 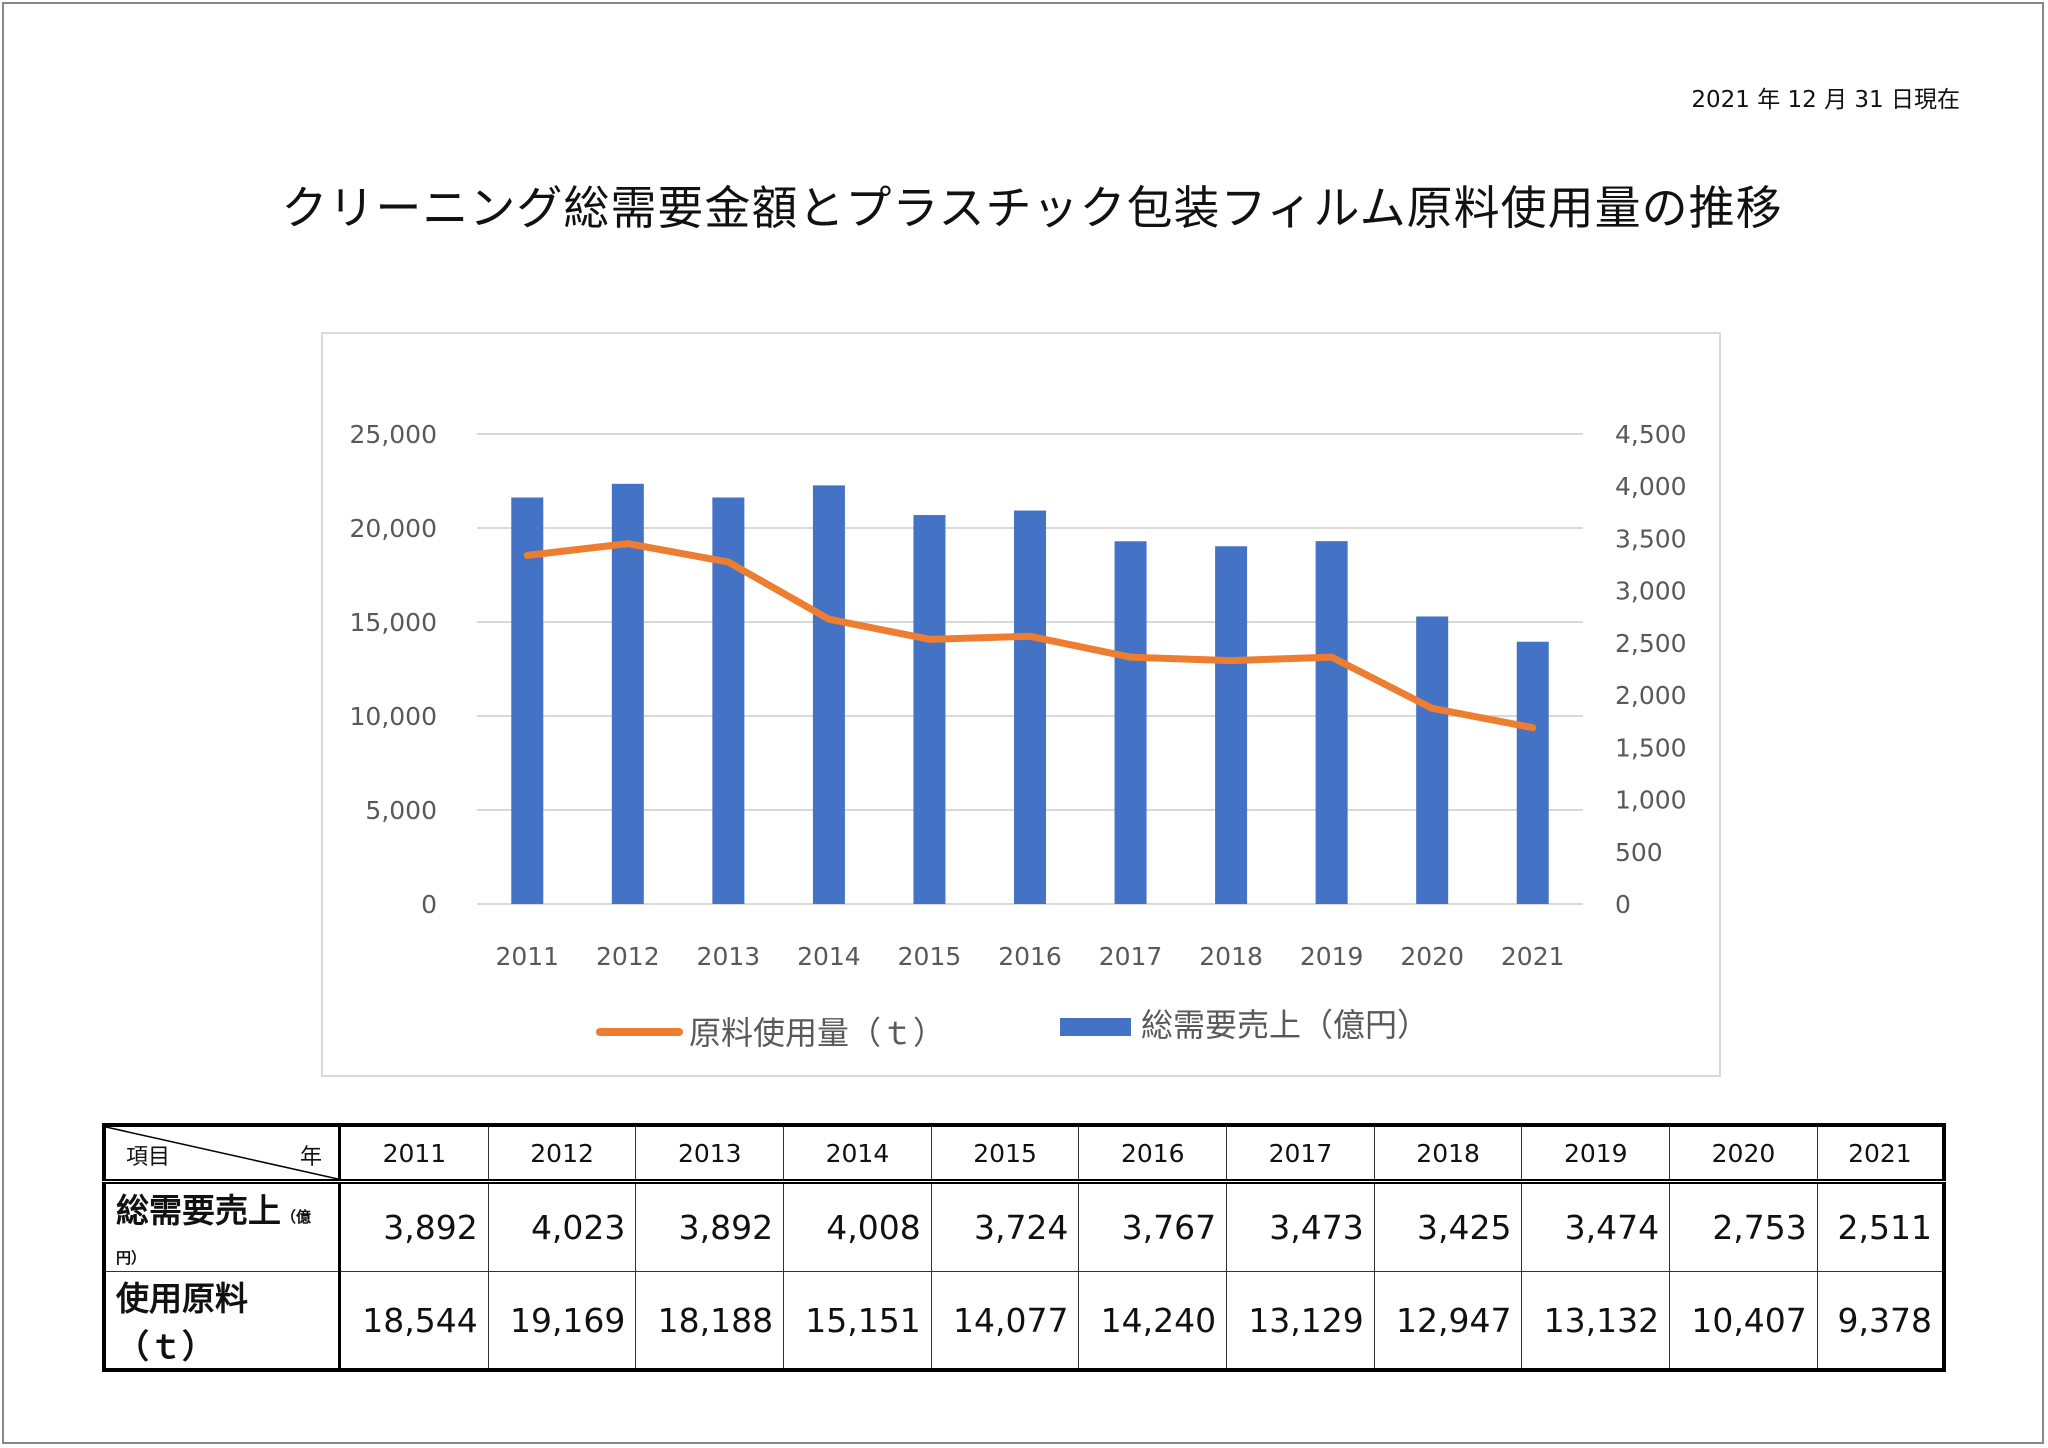 I want to click on as-of-date: 2021 年 12 月 31 日現在, so click(x=1825, y=100).